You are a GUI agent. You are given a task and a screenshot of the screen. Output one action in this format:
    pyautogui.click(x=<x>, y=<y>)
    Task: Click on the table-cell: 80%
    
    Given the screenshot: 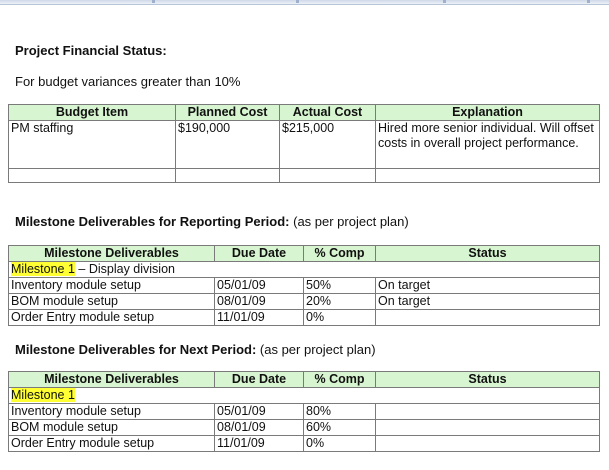 What is the action you would take?
    pyautogui.click(x=339, y=411)
    